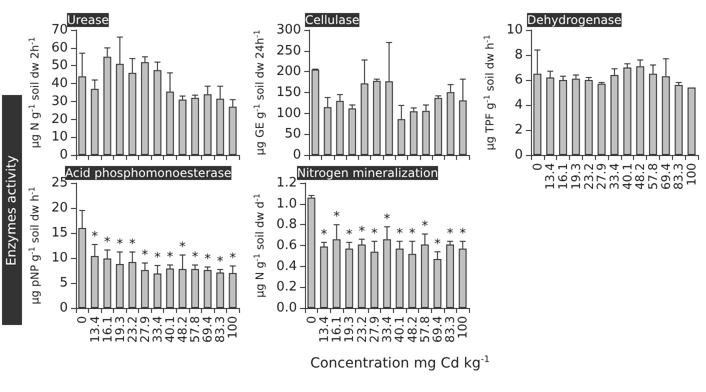  Describe the element at coordinates (88, 20) in the screenshot. I see `chart-title: Urease` at that location.